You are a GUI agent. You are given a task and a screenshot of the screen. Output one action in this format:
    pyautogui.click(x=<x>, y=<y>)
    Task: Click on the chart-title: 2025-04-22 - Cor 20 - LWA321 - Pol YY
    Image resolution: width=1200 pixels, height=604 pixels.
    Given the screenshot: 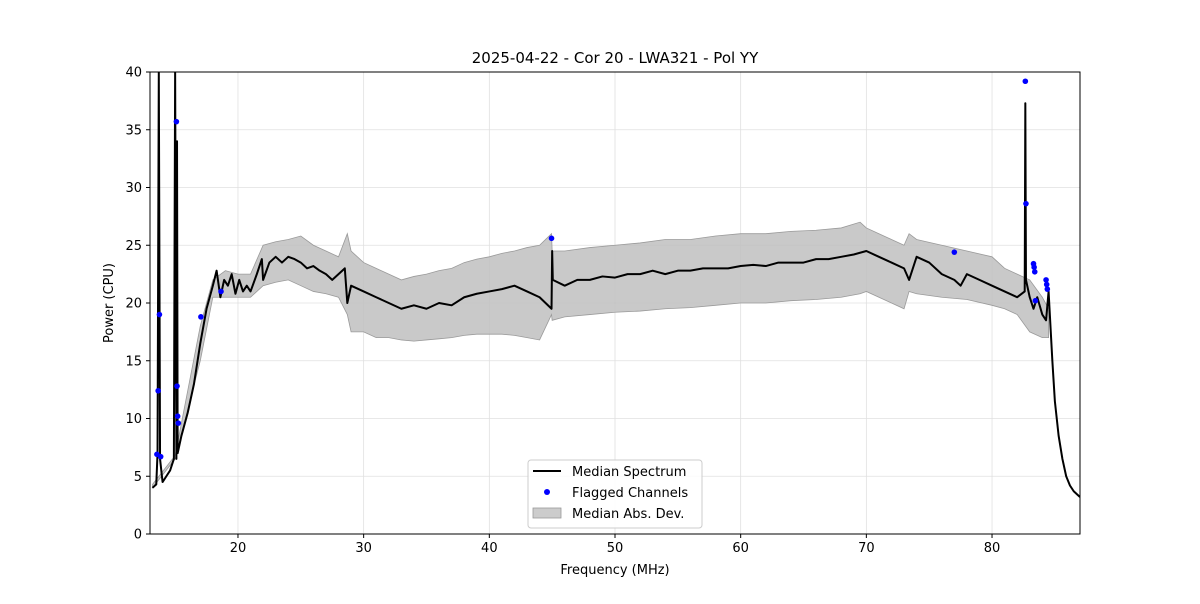 What is the action you would take?
    pyautogui.click(x=615, y=58)
    